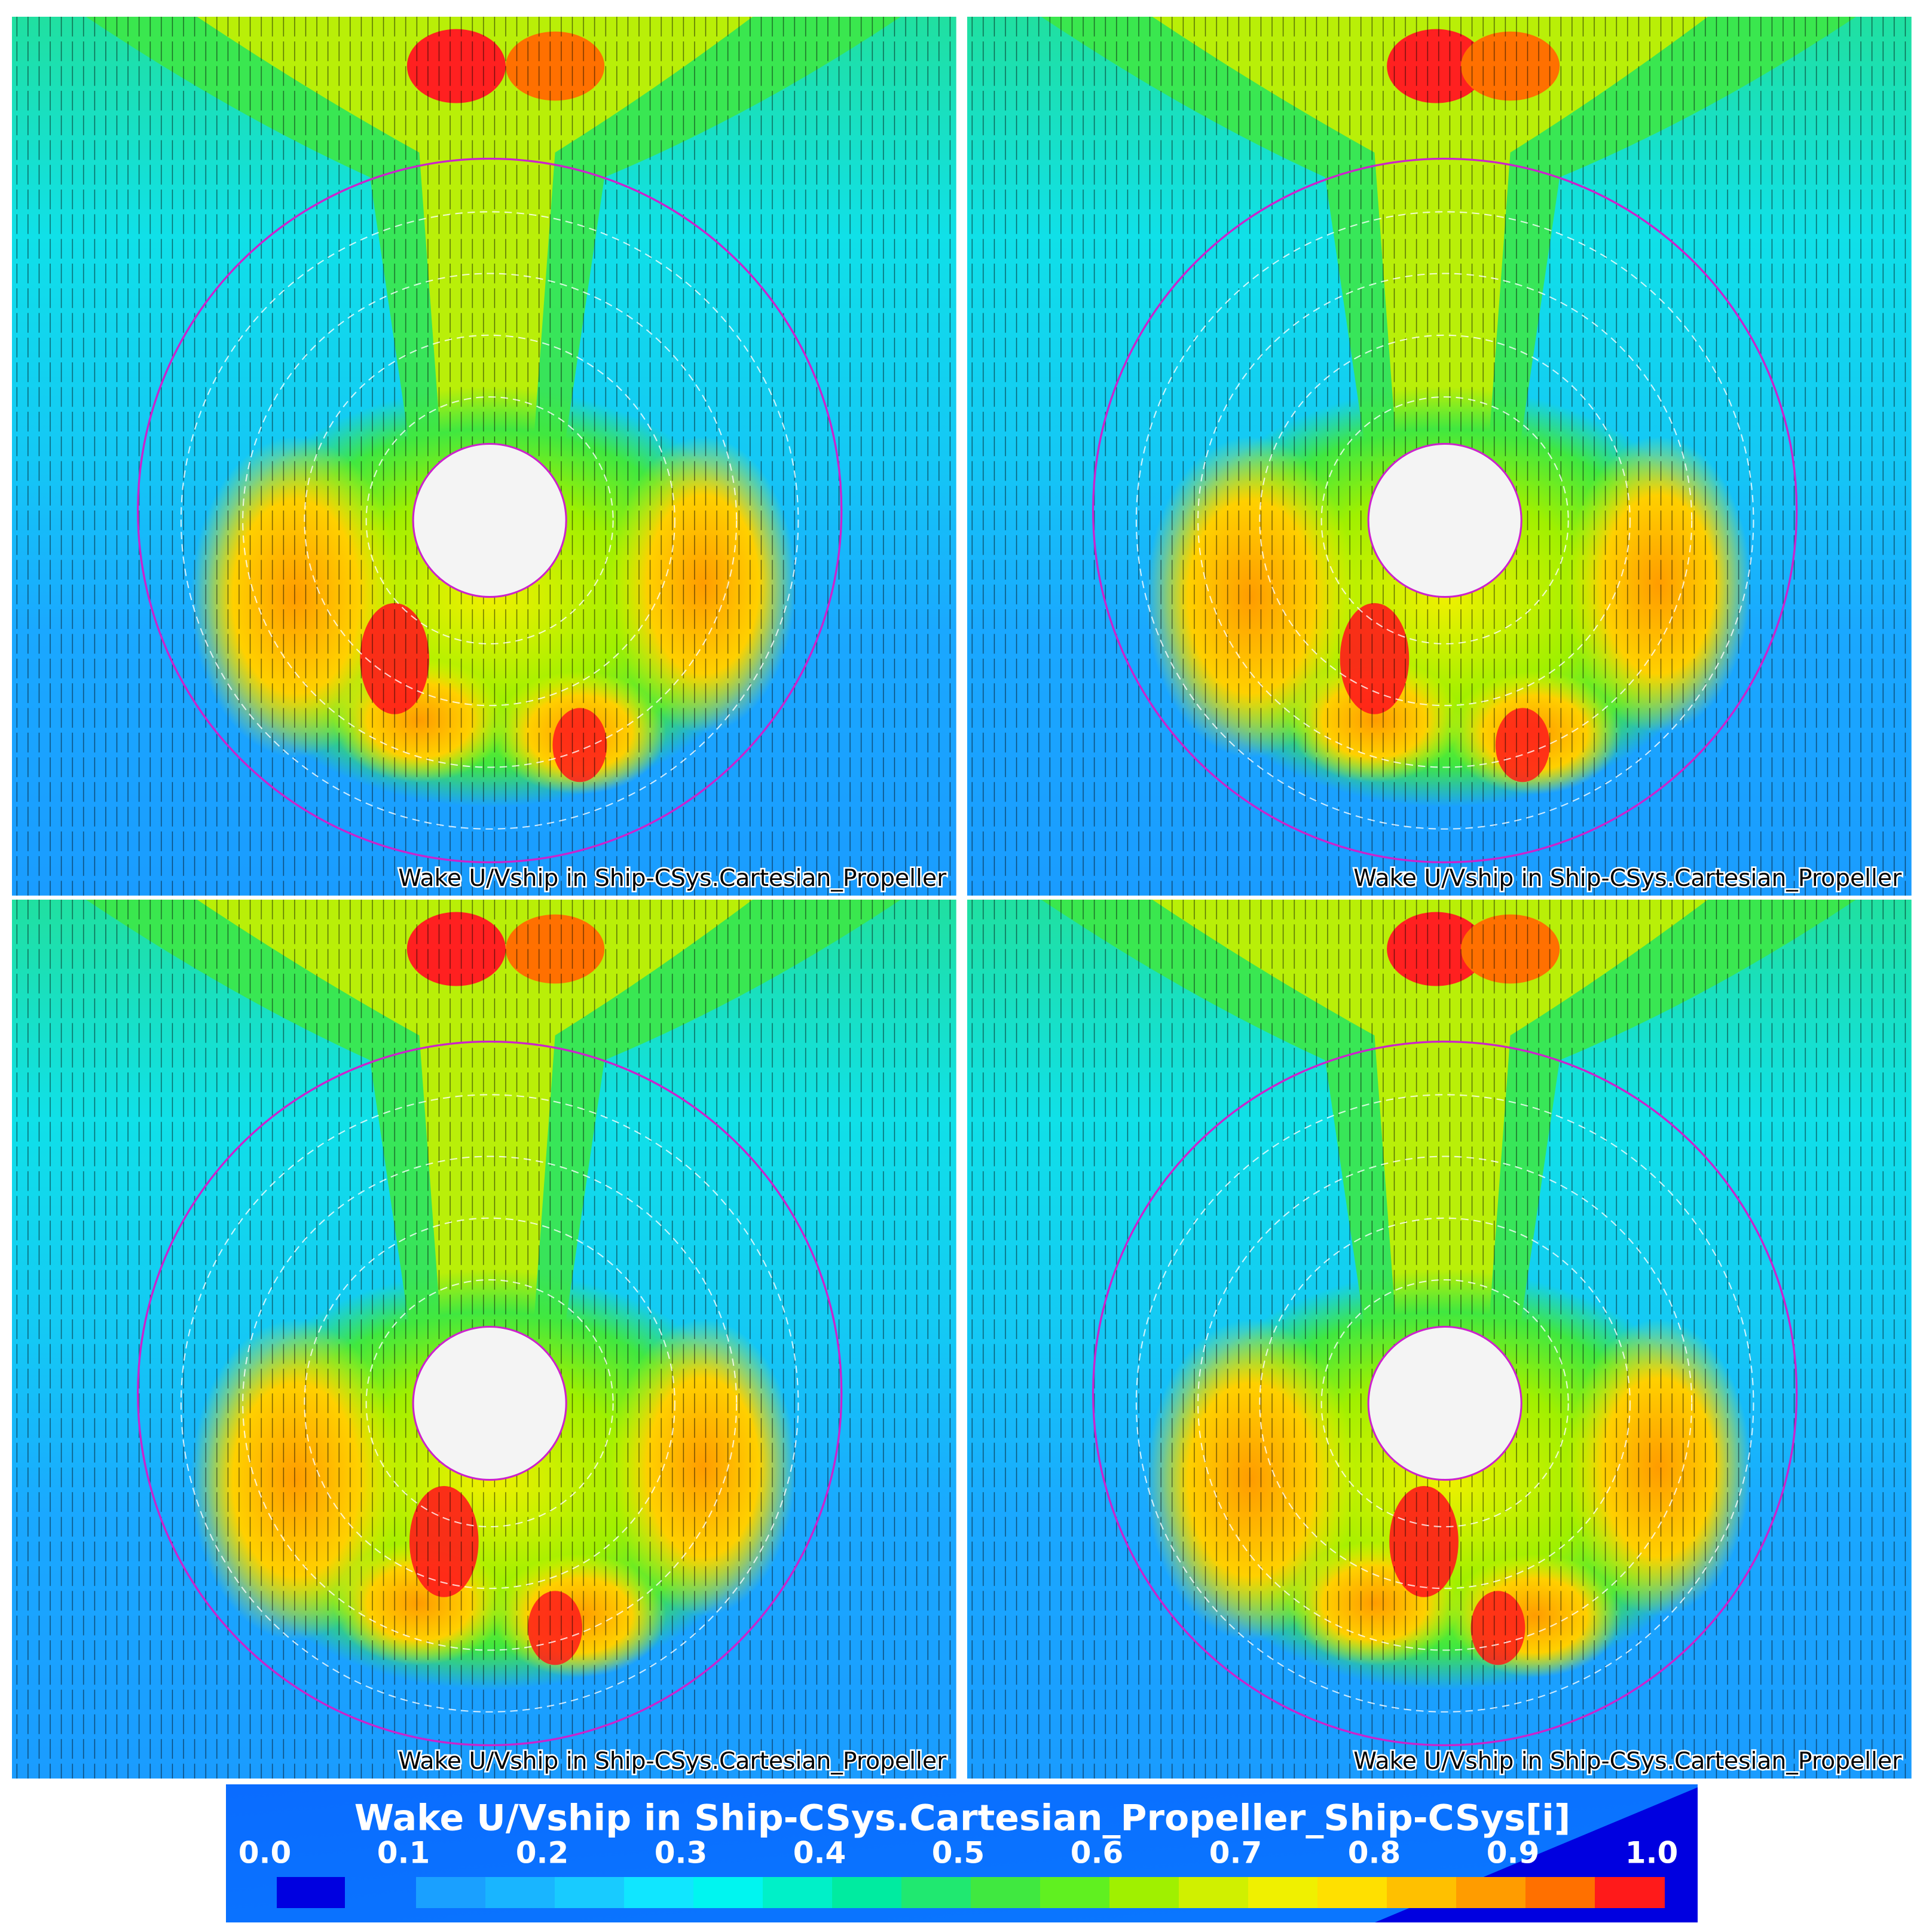 This screenshot has height=1932, width=1923. Describe the element at coordinates (819, 1853) in the screenshot. I see `colorbar-tick-label: 0.4` at that location.